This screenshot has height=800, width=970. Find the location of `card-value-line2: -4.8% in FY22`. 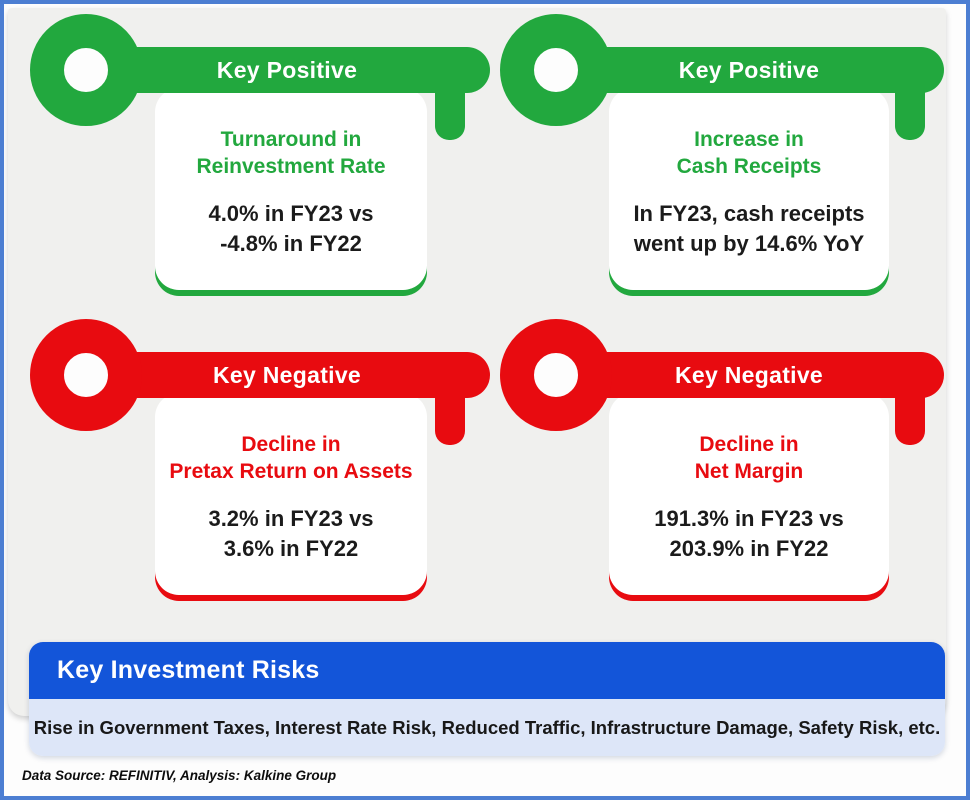

card-value-line2: -4.8% in FY22 is located at coordinates (291, 243).